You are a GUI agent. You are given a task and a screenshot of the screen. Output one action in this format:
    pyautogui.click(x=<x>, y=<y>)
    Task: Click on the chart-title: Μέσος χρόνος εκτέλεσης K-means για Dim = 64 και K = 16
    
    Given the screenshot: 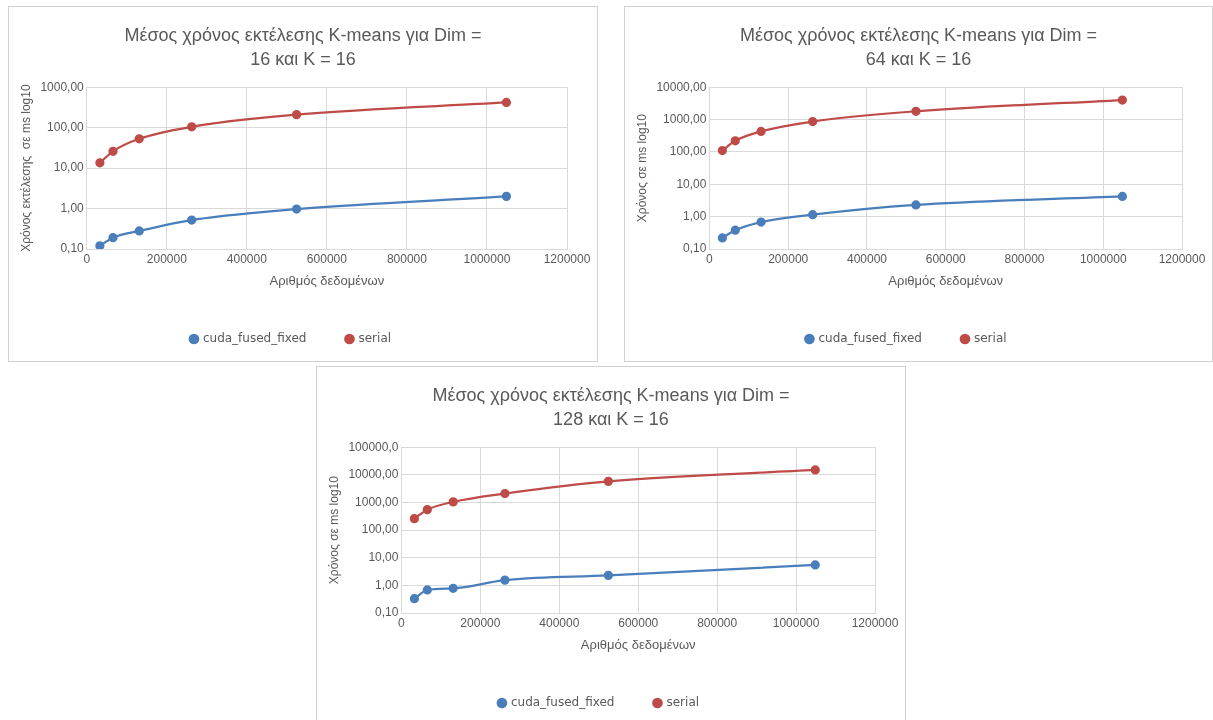 What is the action you would take?
    pyautogui.click(x=918, y=48)
    